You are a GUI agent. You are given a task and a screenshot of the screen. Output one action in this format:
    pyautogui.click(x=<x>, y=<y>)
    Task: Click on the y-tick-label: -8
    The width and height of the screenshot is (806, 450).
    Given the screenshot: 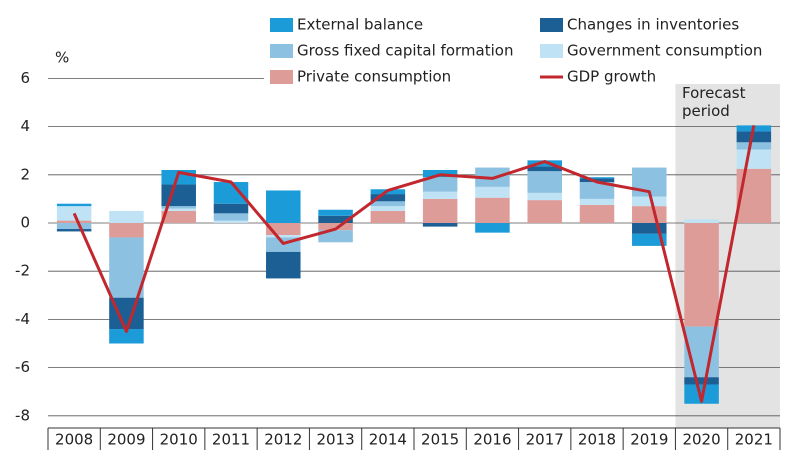 What is the action you would take?
    pyautogui.click(x=22, y=415)
    